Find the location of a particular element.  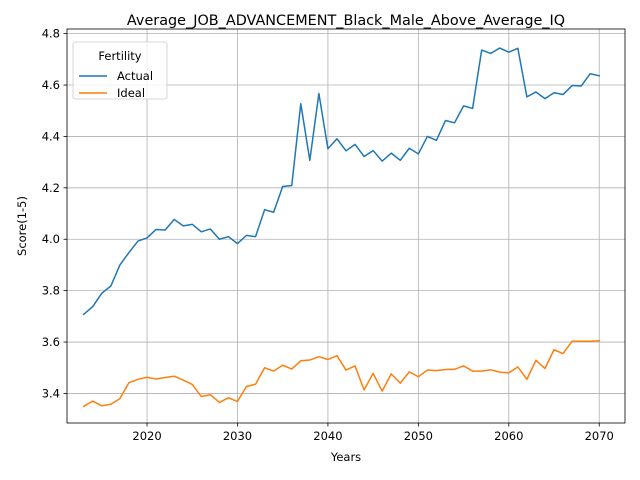

x-tick-label: 2070 is located at coordinates (599, 436).